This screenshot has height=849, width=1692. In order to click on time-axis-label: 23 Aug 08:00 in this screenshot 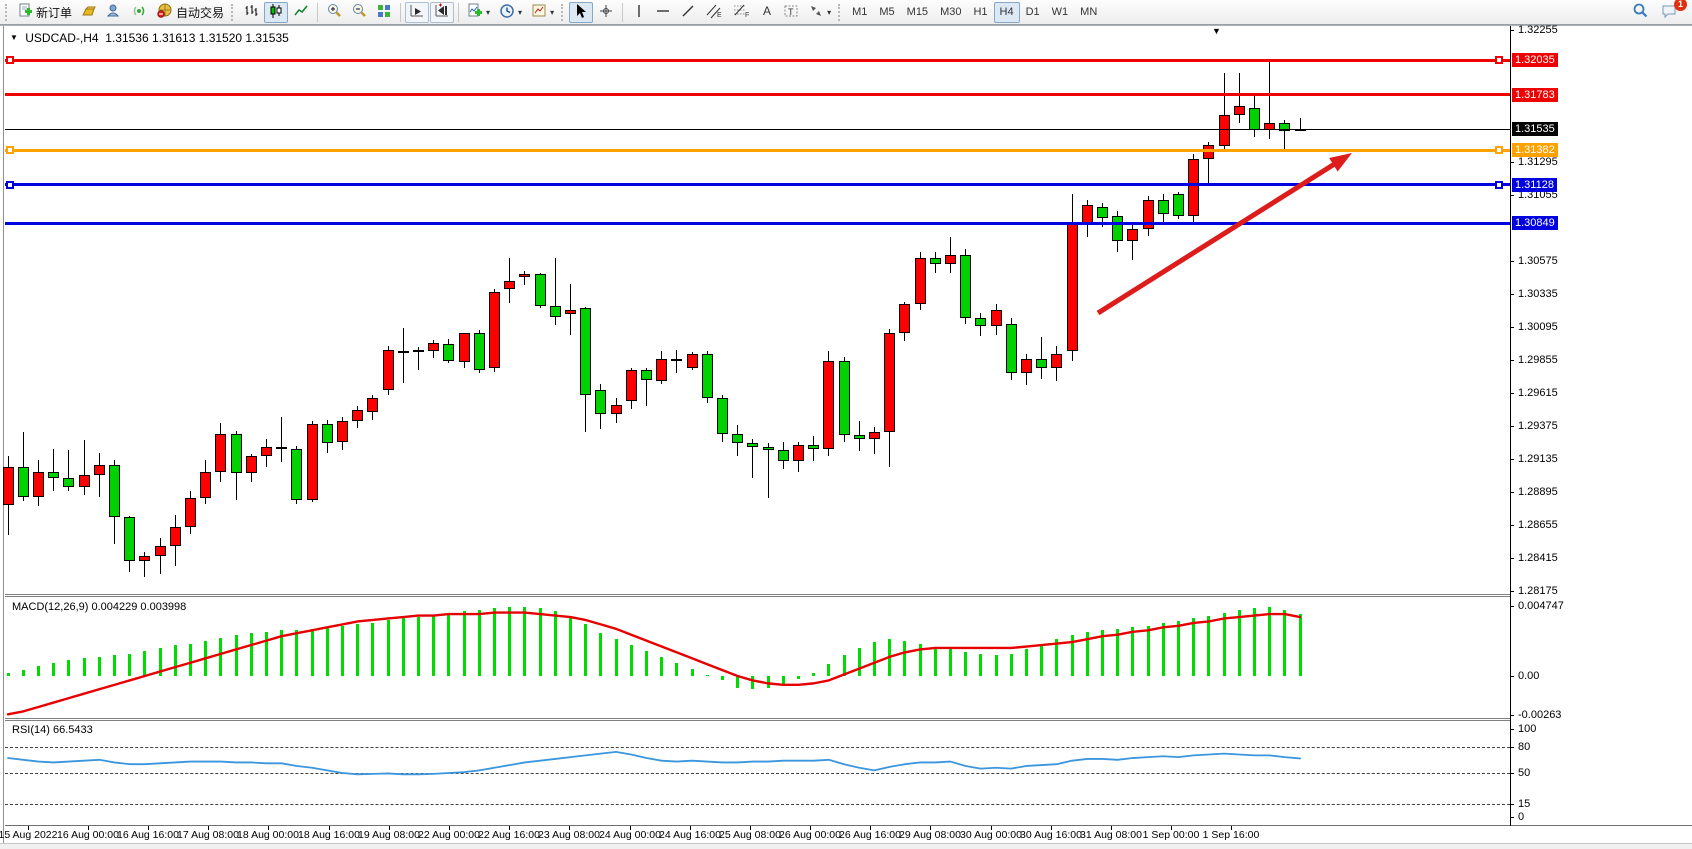, I will do `click(569, 835)`.